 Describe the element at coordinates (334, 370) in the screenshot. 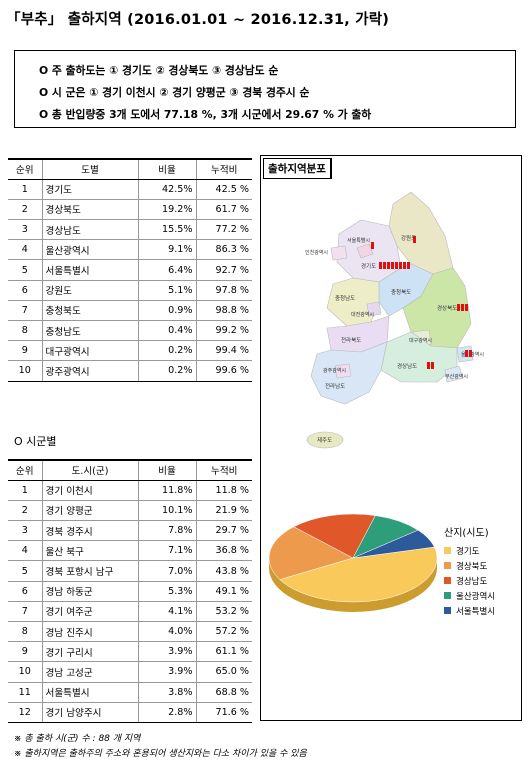

I see `map-label: 광주광역시` at that location.